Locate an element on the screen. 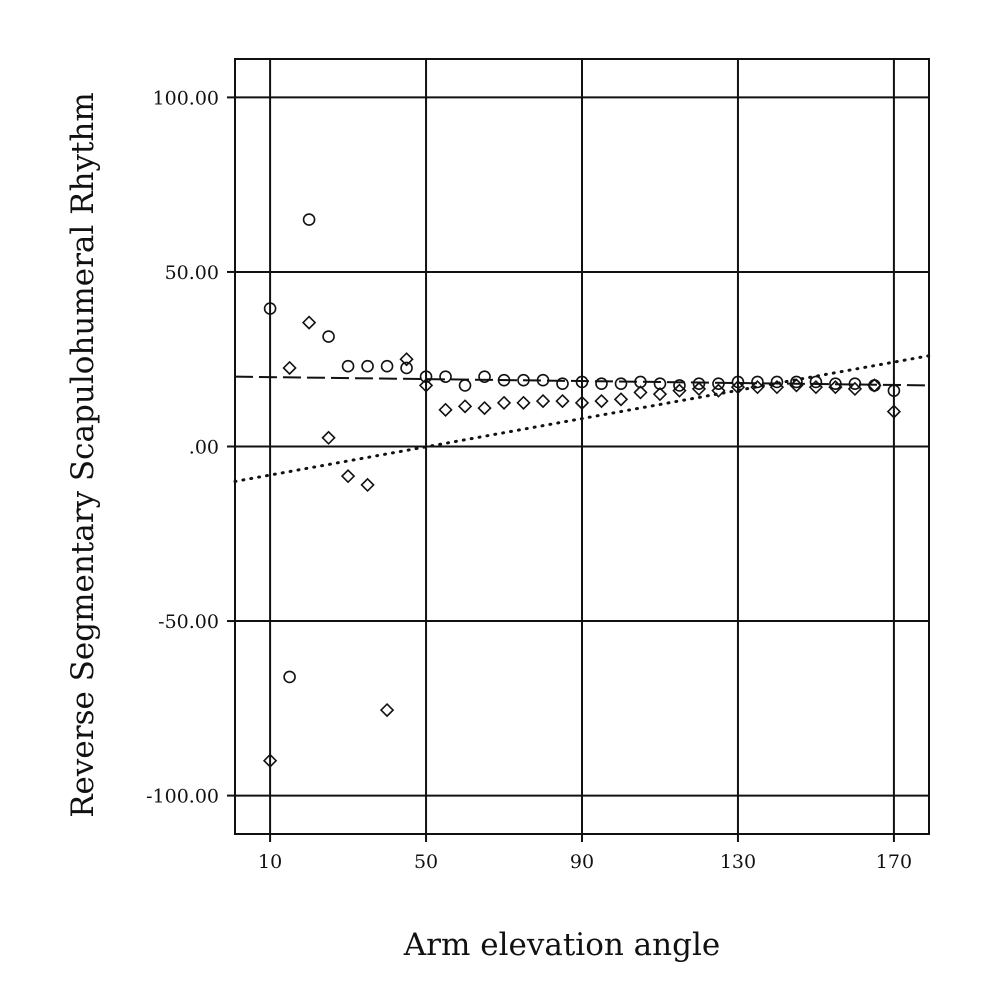 Image resolution: width=1000 pixels, height=1000 pixels. dotted-reference-line is located at coordinates (582, 418).